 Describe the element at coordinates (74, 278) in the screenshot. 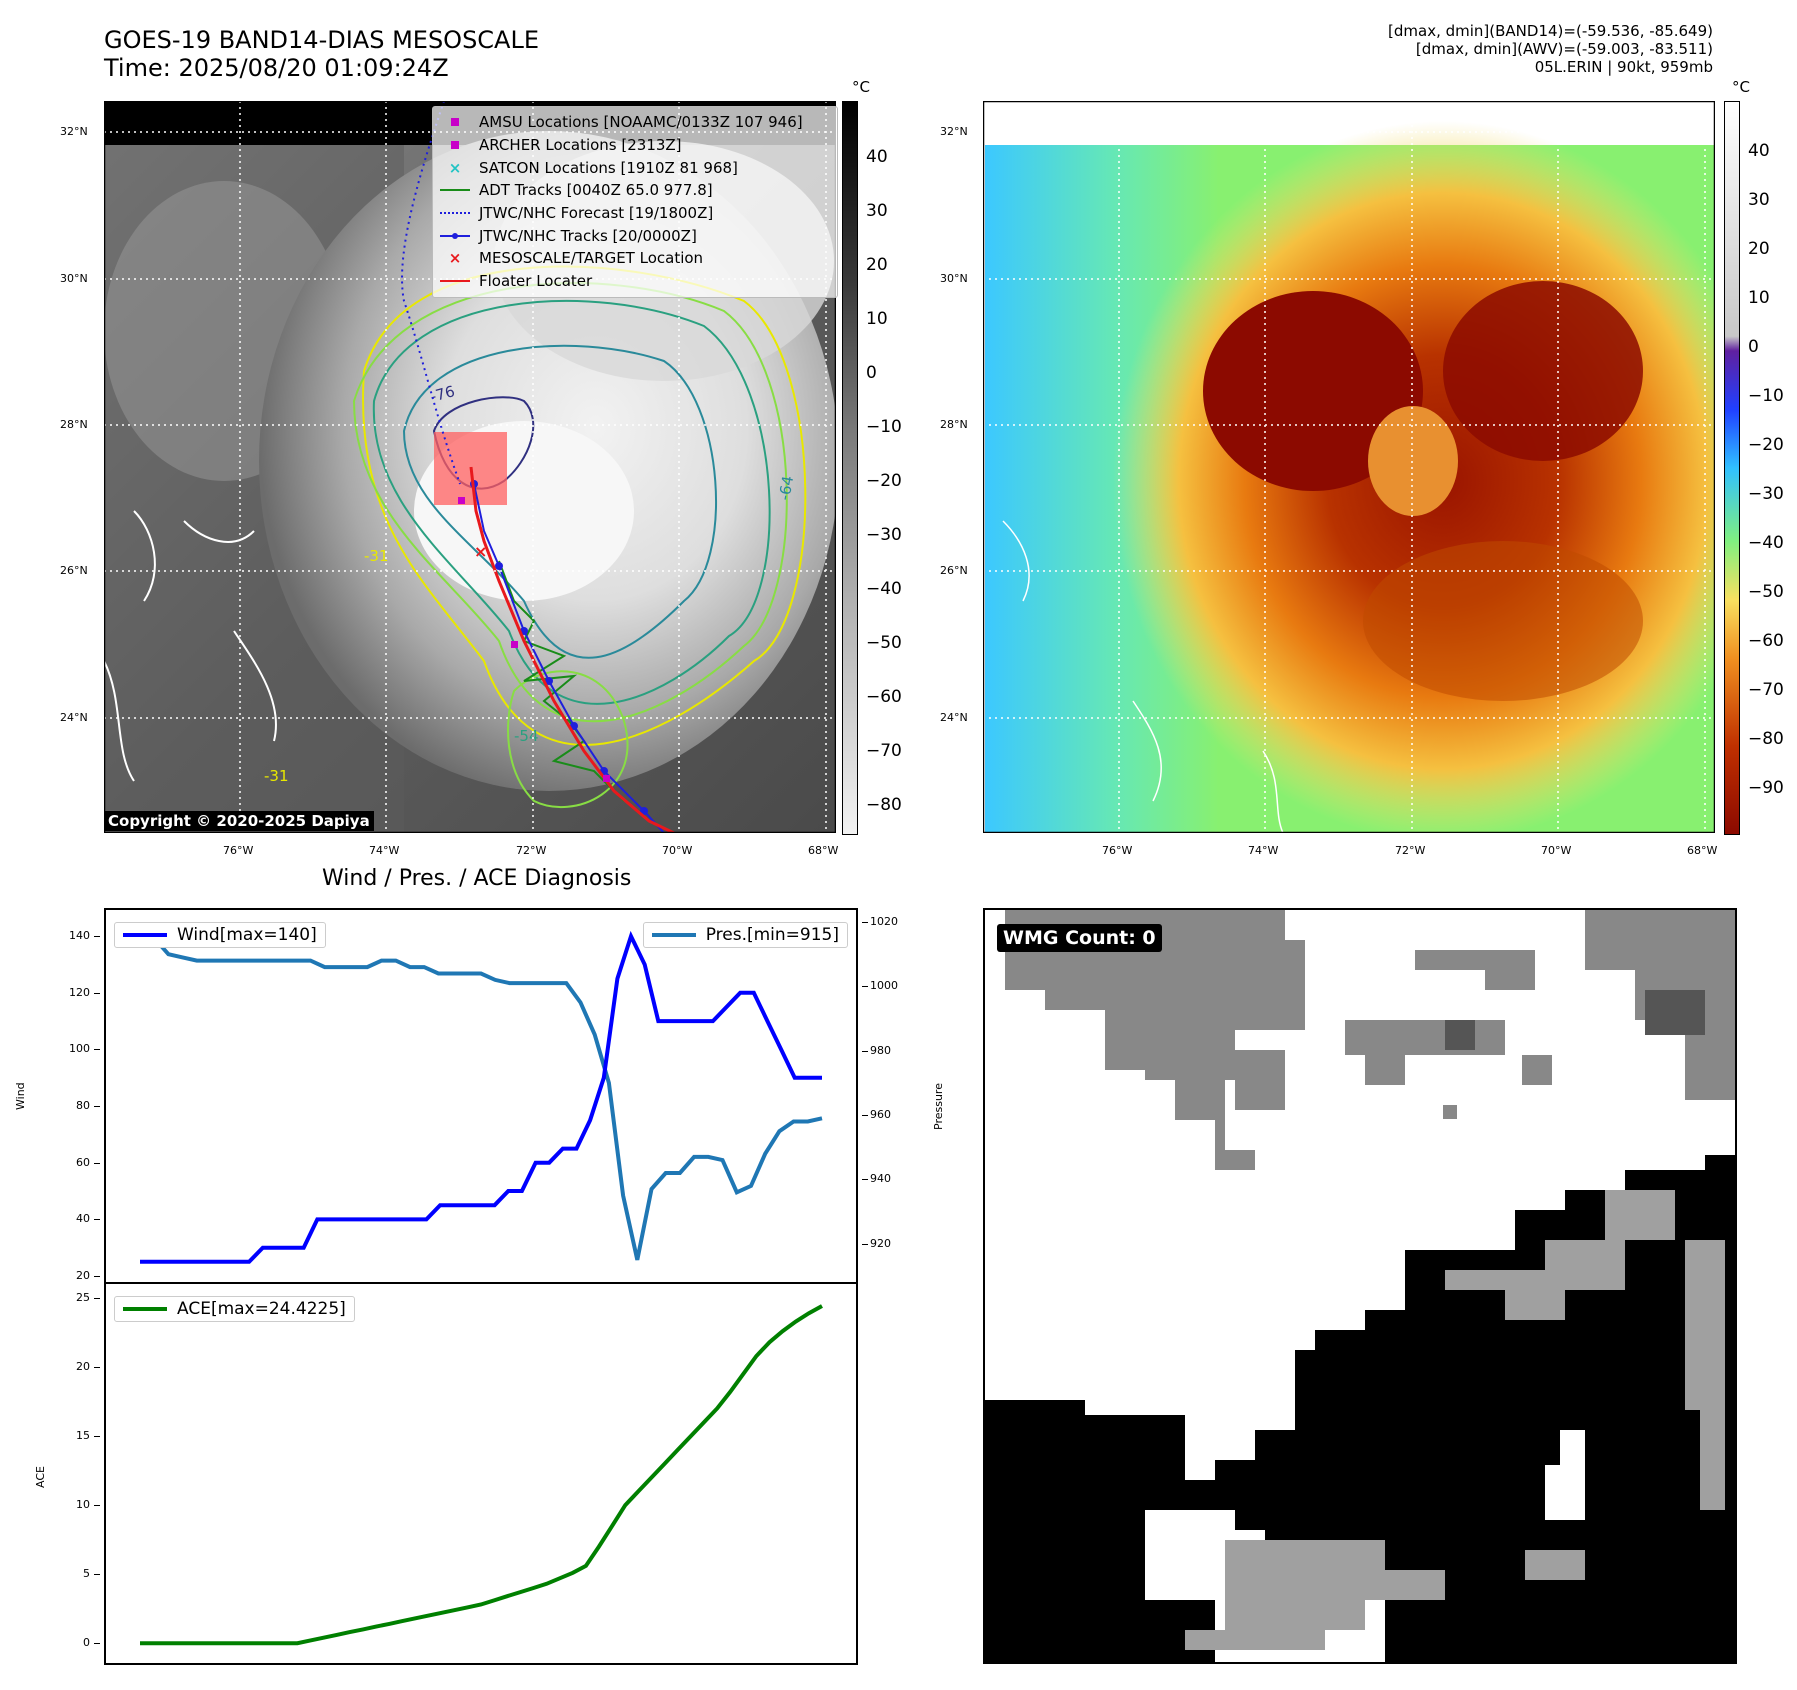

I see `lat-label: 30°N` at that location.